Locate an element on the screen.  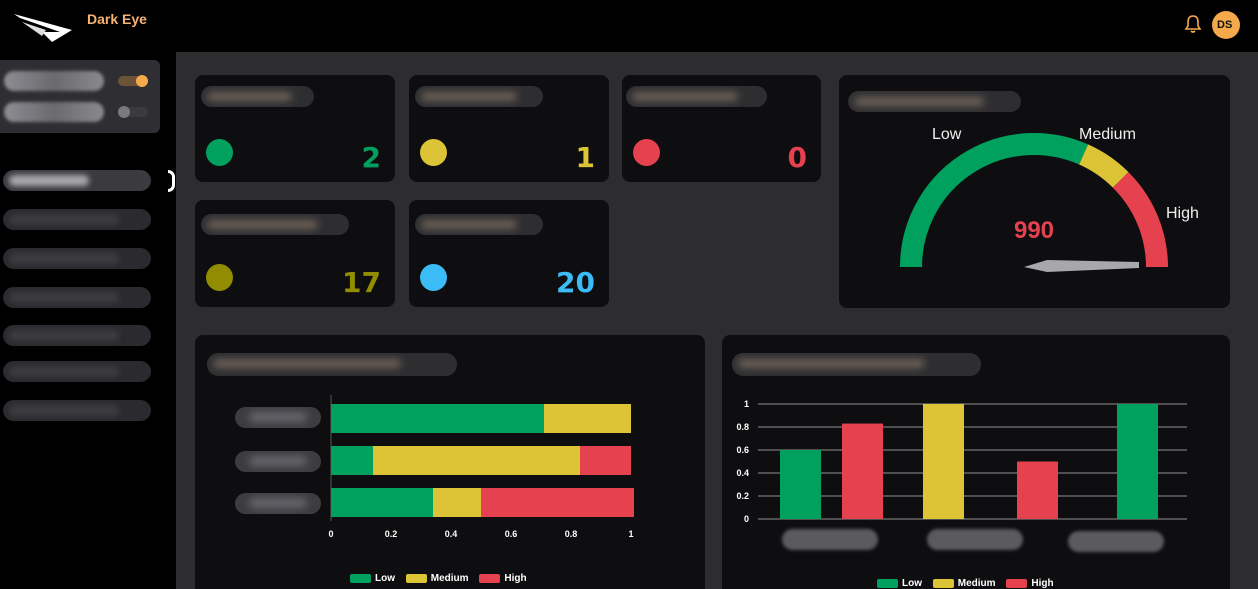
dark-eye-logo is located at coordinates (43, 27).